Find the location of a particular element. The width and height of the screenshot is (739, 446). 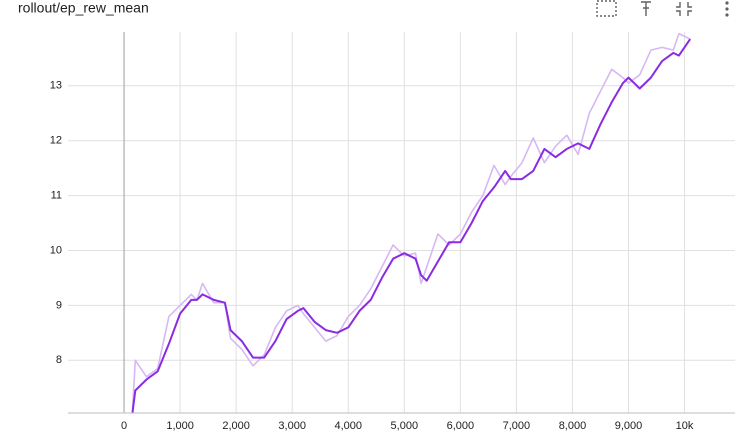

y-tick-label: 12 is located at coordinates (56, 141).